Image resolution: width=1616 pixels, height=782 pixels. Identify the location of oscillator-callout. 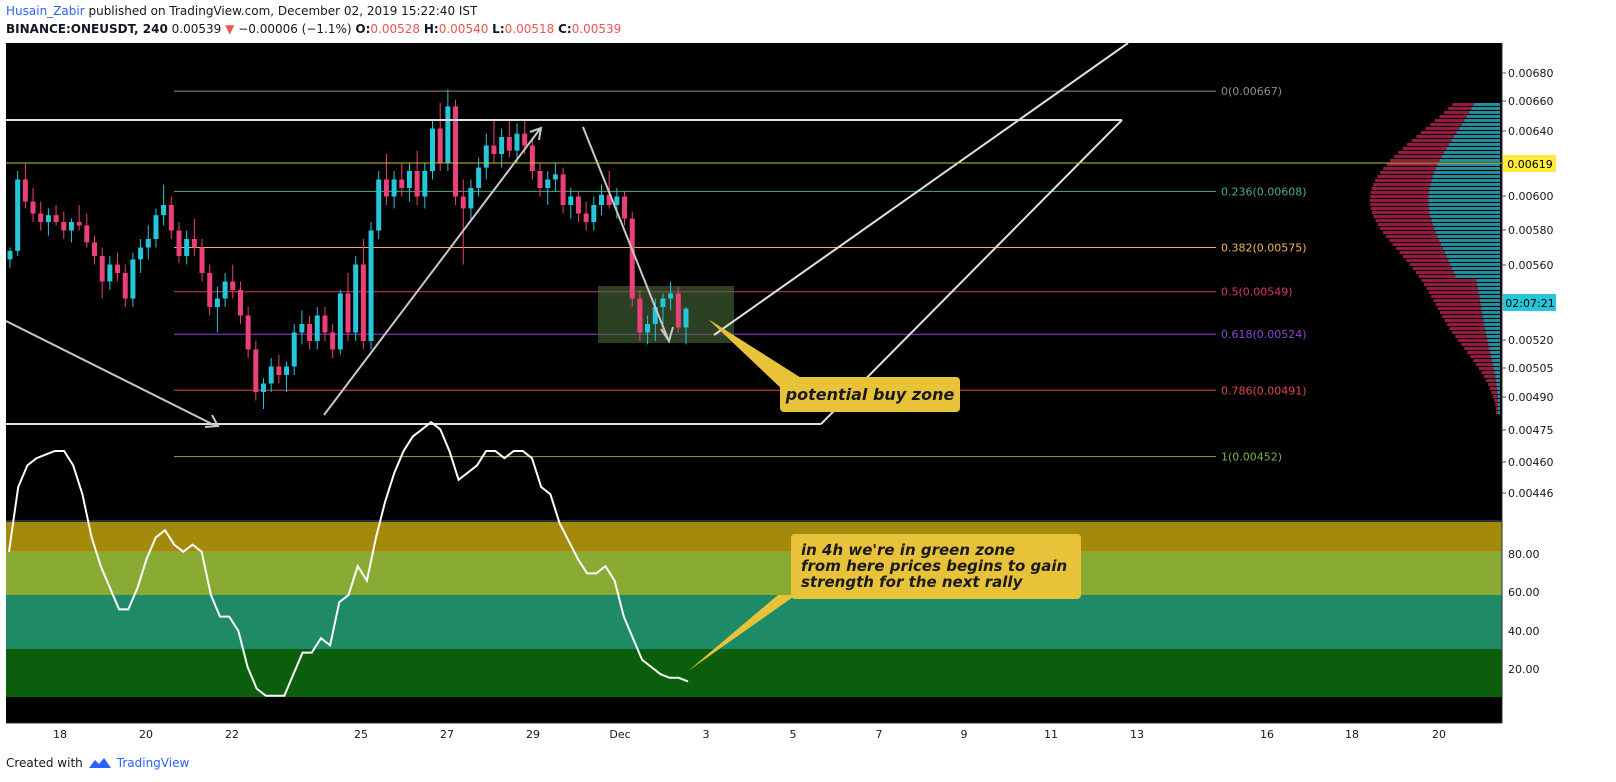
(936, 566).